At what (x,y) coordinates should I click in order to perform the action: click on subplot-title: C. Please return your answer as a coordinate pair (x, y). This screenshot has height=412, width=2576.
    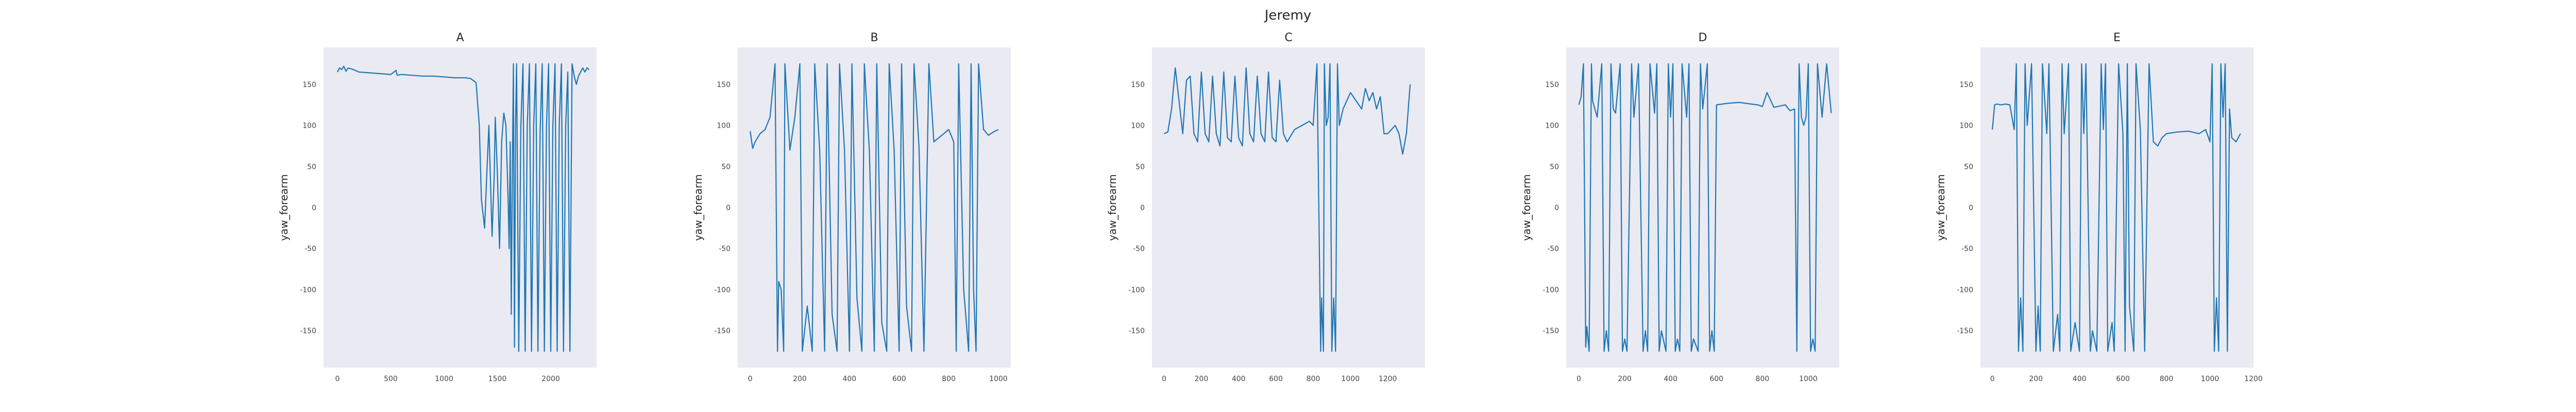
    Looking at the image, I should click on (1288, 37).